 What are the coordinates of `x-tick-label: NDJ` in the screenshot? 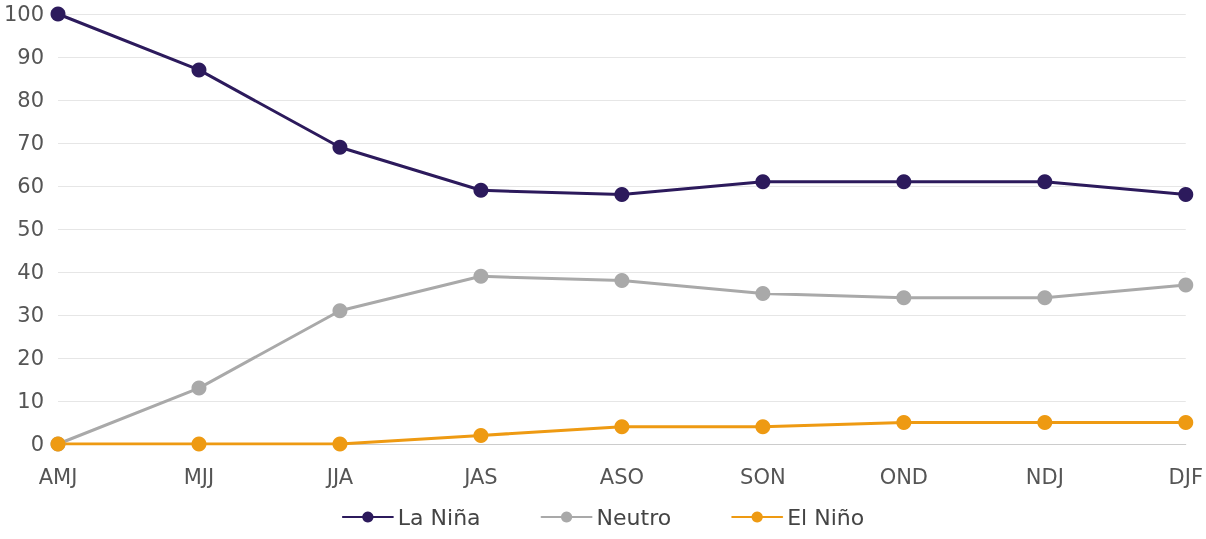 It's located at (1044, 476).